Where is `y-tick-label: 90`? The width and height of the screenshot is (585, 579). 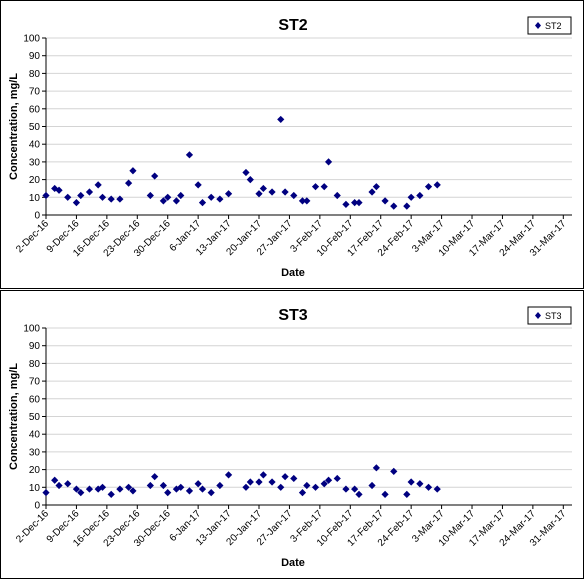 y-tick-label: 90 is located at coordinates (35, 346).